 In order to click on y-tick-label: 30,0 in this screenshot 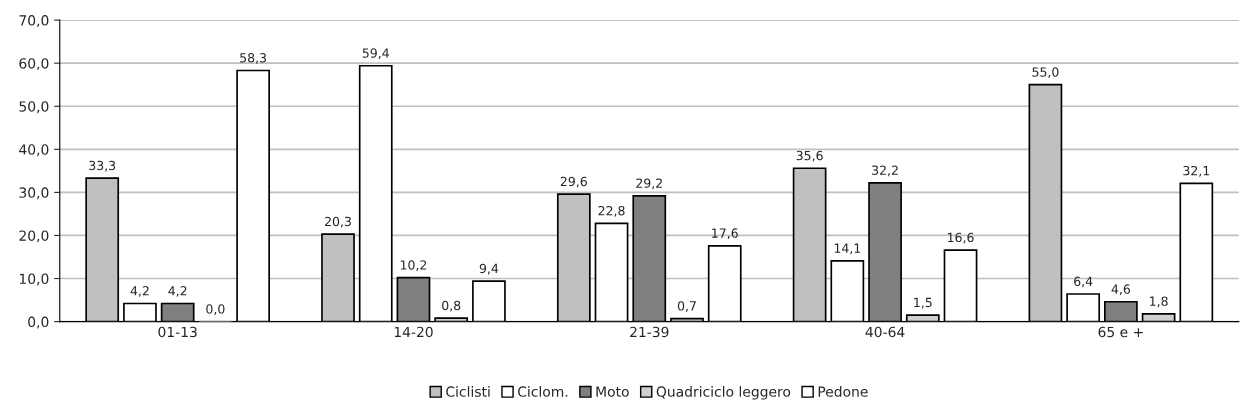, I will do `click(34, 193)`.